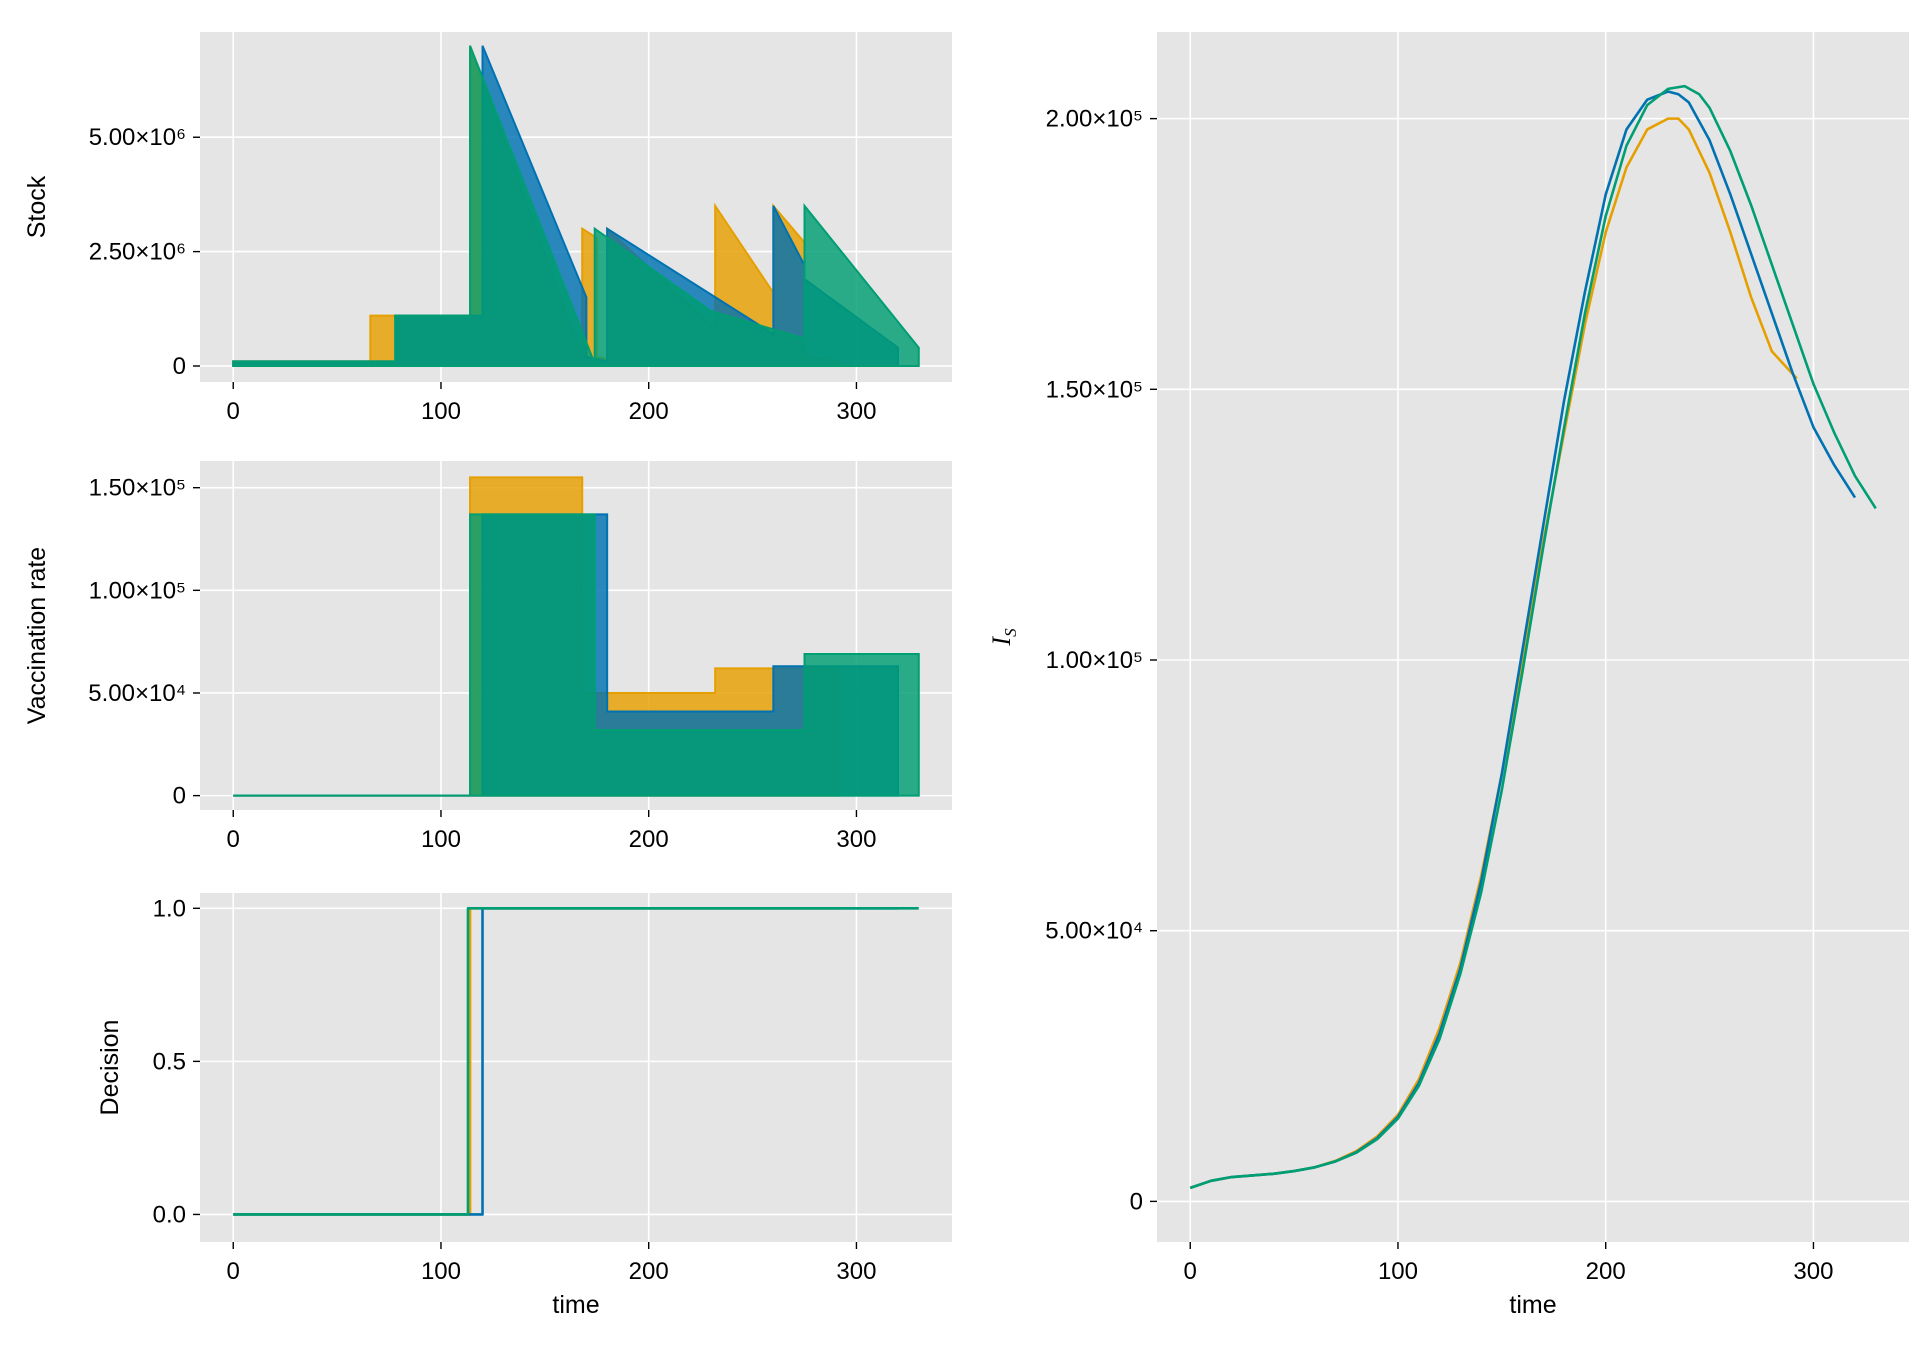  I want to click on plot-background, so click(576, 1067).